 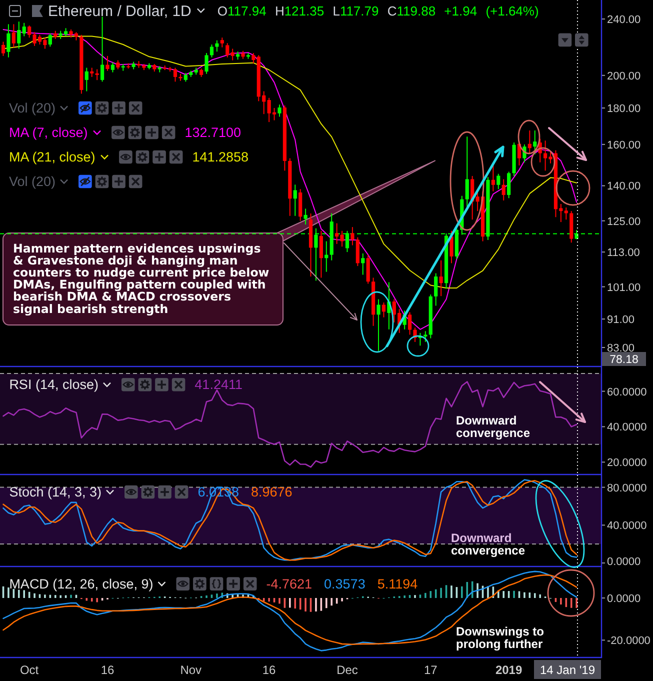 I want to click on x-tick-label: Oct, so click(x=30, y=670).